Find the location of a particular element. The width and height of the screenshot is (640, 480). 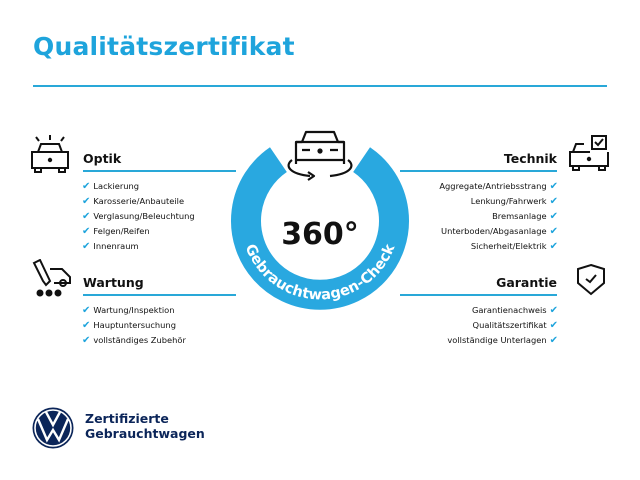

maintenance-car-icon is located at coordinates (51, 278).